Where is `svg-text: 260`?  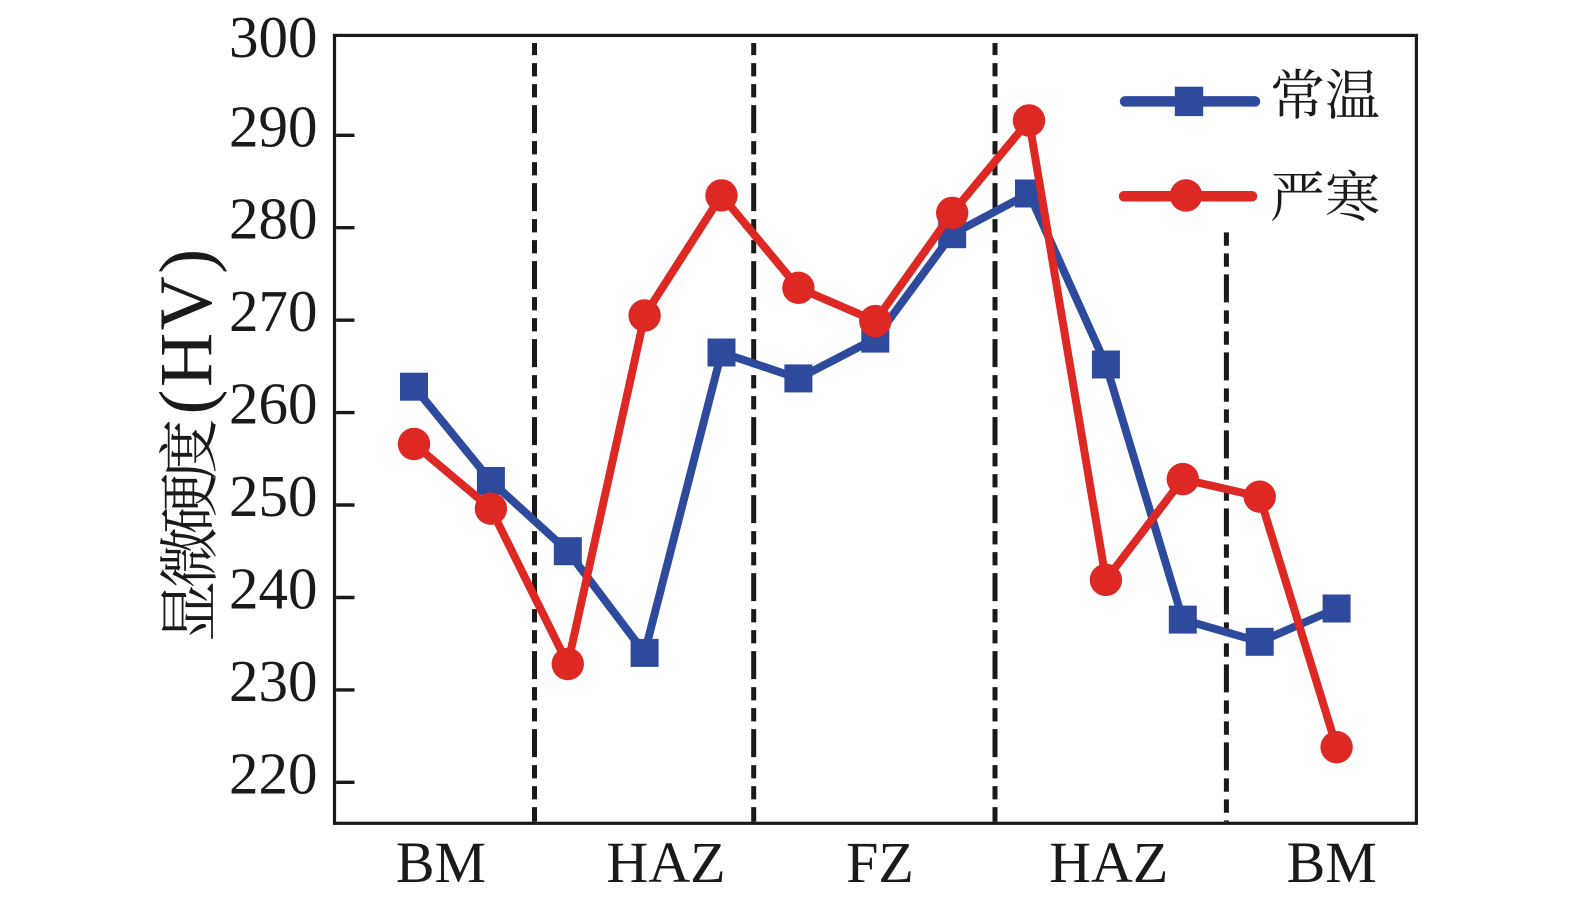
svg-text: 260 is located at coordinates (273, 404).